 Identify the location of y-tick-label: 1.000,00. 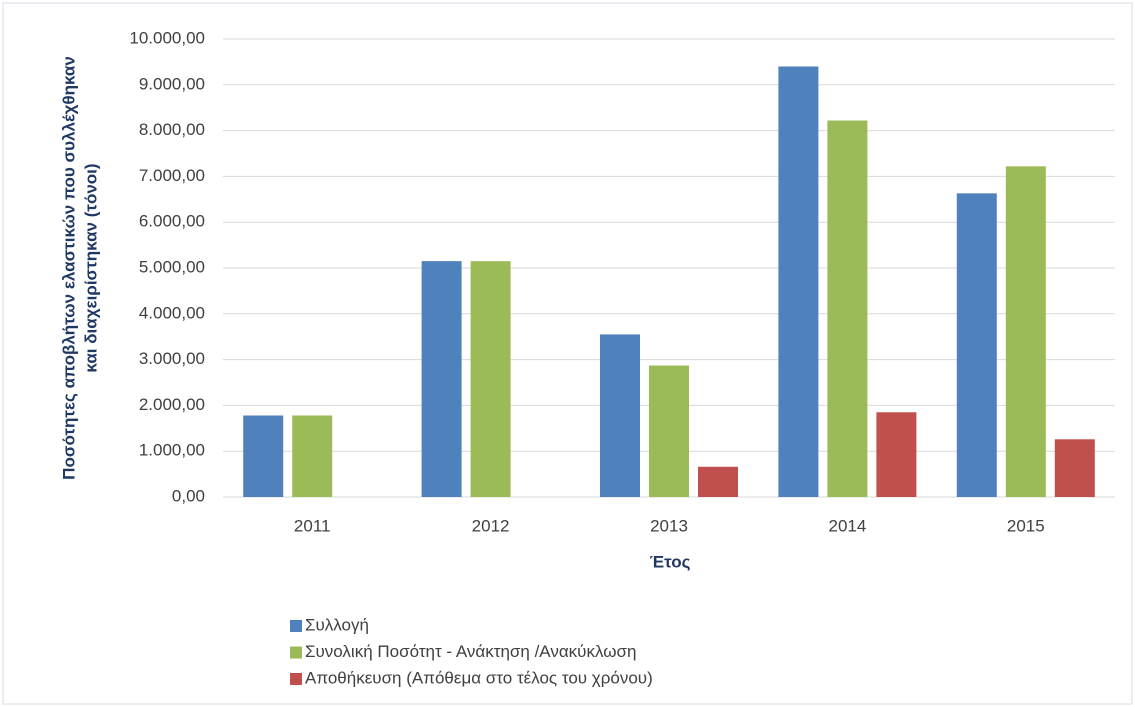
(172, 450).